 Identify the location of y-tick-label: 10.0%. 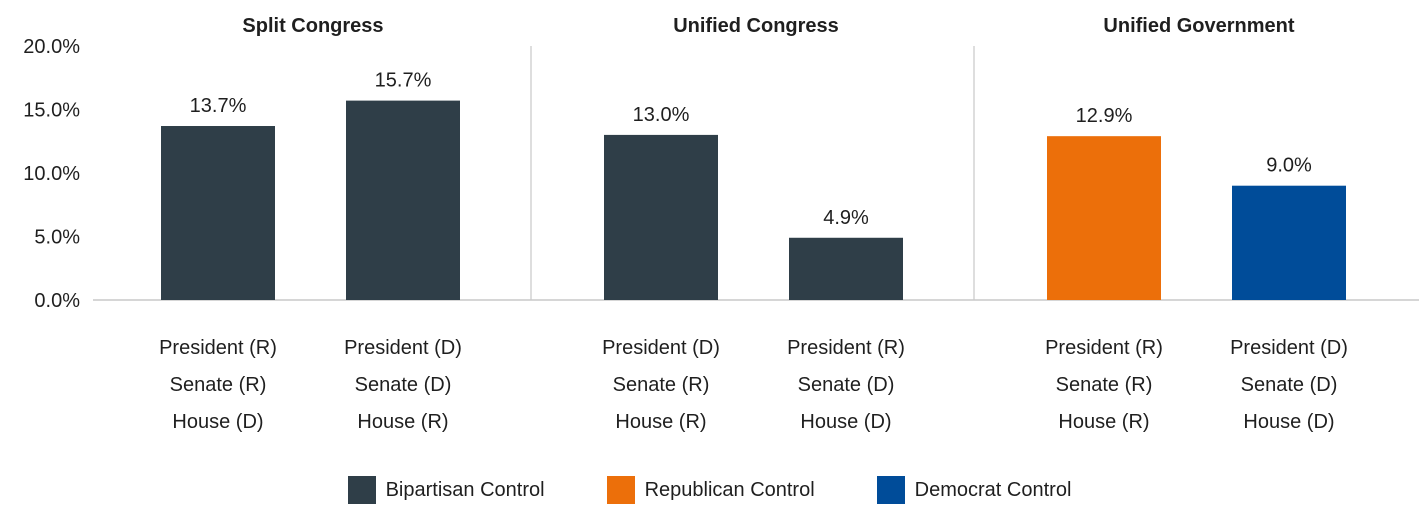
(51, 174).